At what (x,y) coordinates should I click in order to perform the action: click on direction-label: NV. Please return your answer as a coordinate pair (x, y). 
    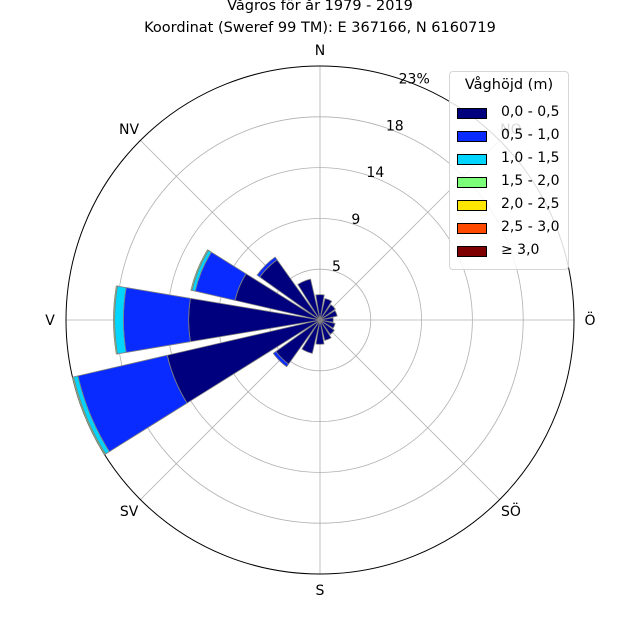
    Looking at the image, I should click on (129, 130).